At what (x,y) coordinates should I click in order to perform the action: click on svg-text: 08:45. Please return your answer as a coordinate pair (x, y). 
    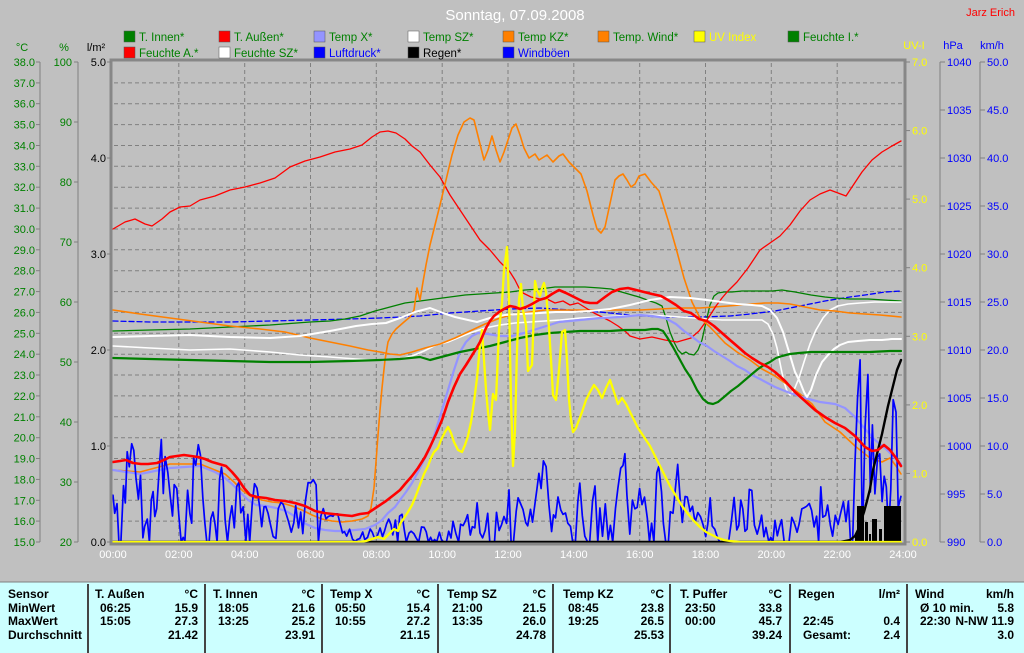
    Looking at the image, I should click on (583, 608).